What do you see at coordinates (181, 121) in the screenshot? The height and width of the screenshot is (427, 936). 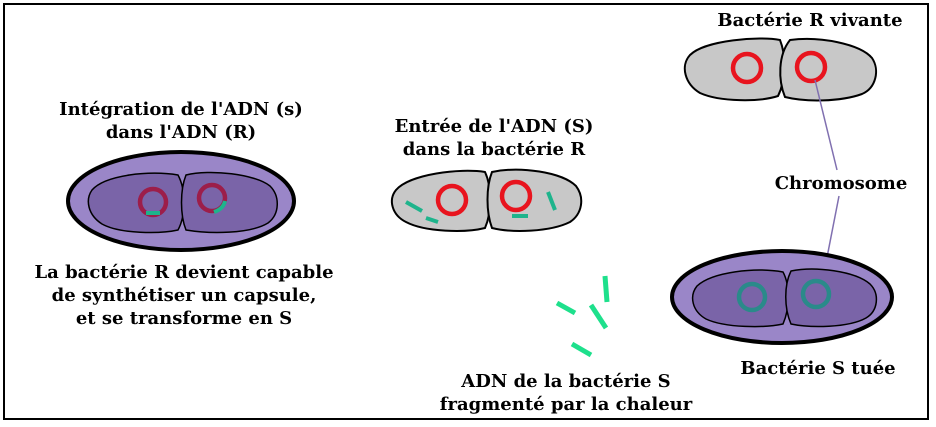 I see `label-integration: Intégration de l'ADN (s) dans l'ADN (R)` at bounding box center [181, 121].